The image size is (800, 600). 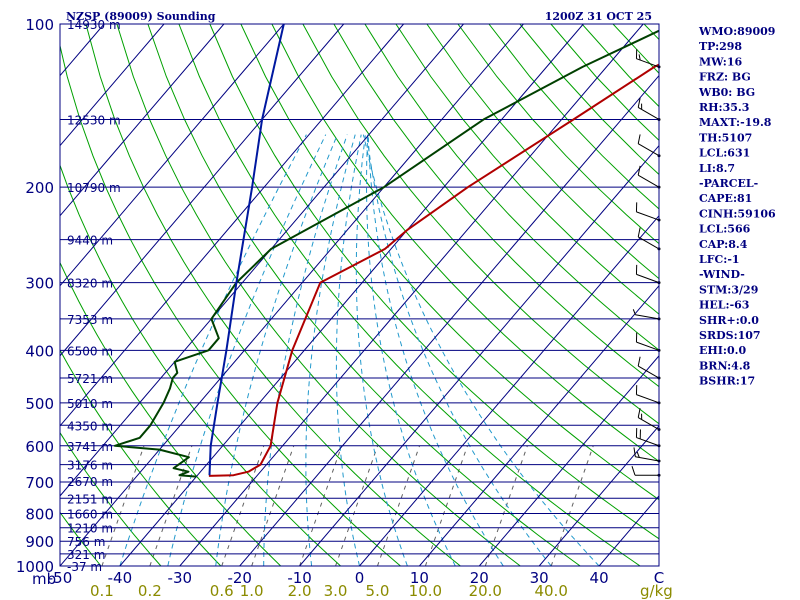 What do you see at coordinates (659, 578) in the screenshot?
I see `temperature-tick-label: C` at bounding box center [659, 578].